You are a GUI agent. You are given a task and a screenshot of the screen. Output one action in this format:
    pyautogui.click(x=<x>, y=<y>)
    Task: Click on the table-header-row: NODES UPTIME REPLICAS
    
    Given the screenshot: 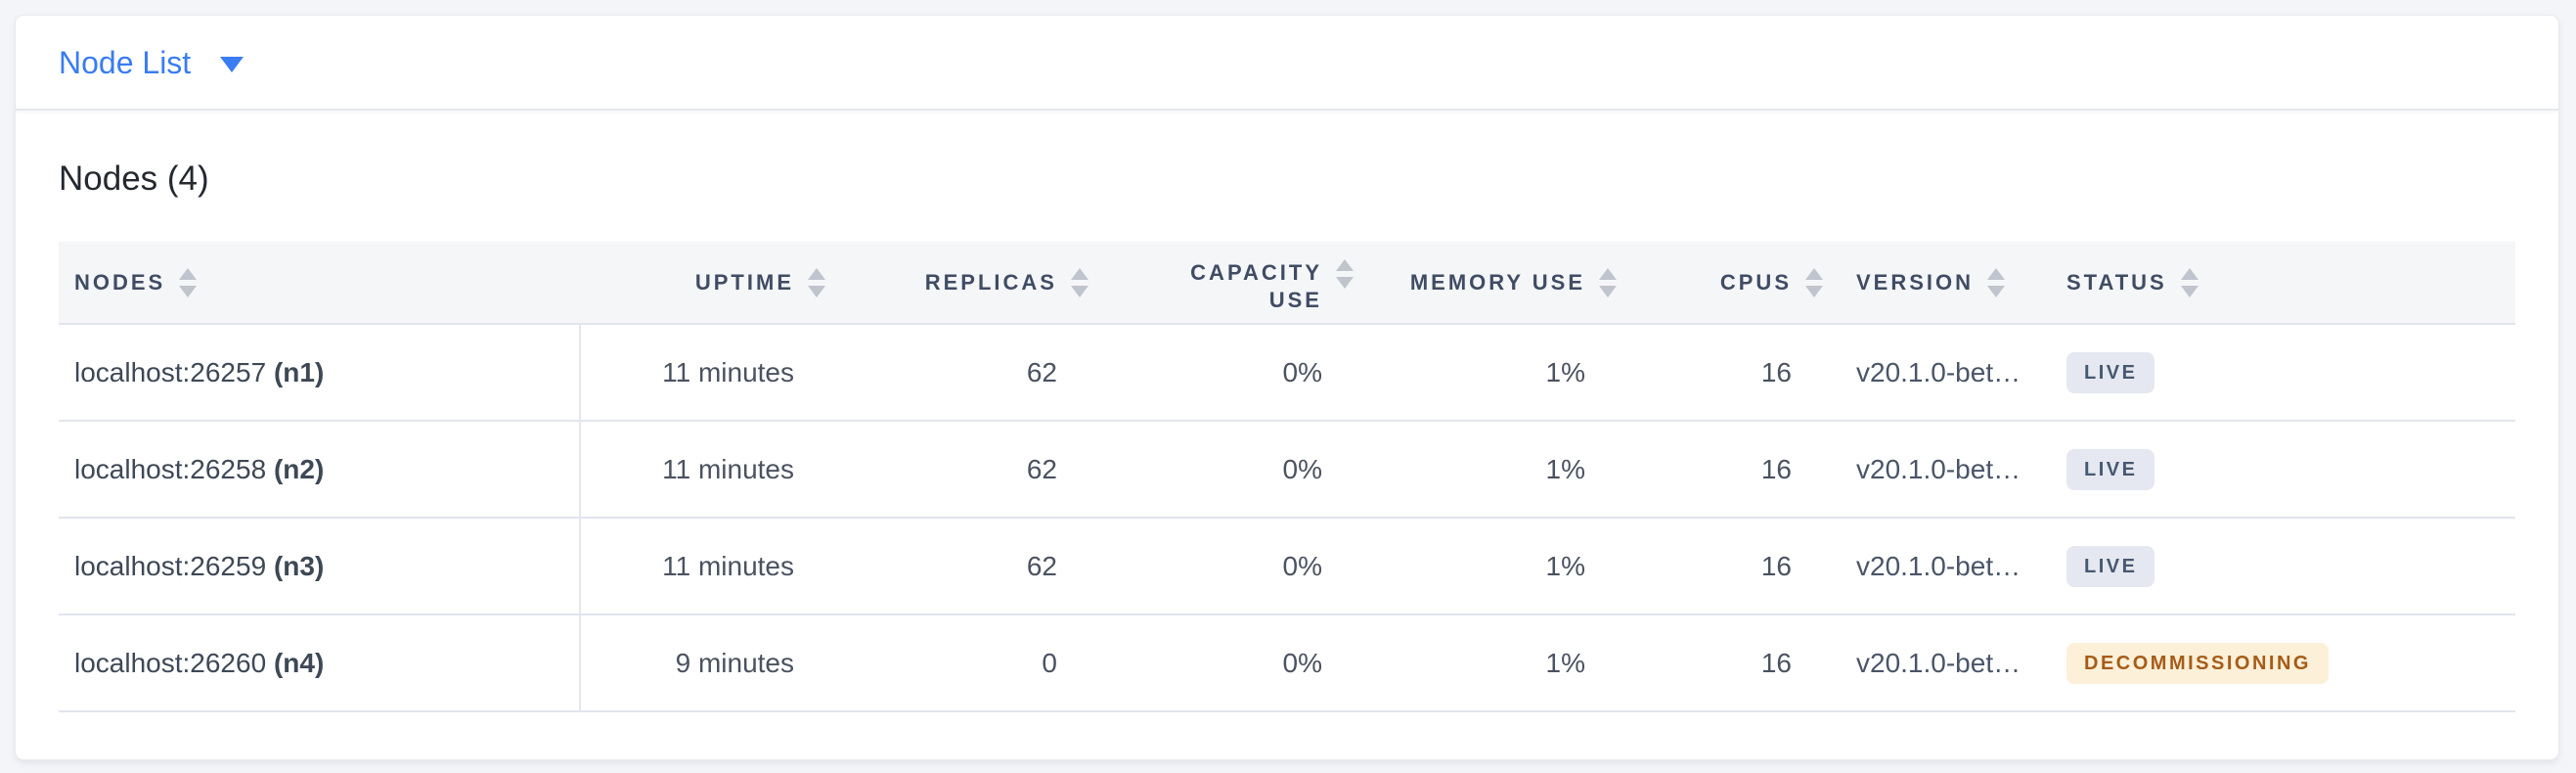 What is the action you would take?
    pyautogui.click(x=1287, y=283)
    